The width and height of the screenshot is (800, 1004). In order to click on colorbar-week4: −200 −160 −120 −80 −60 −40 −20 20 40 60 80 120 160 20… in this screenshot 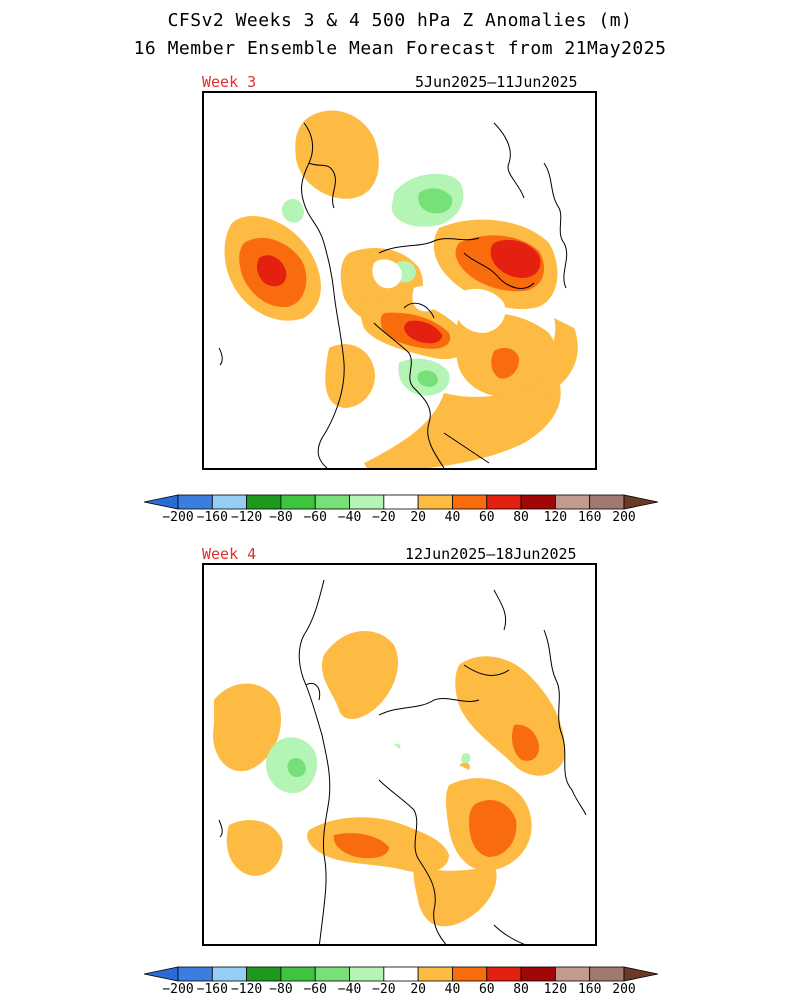, I will do `click(401, 984)`.